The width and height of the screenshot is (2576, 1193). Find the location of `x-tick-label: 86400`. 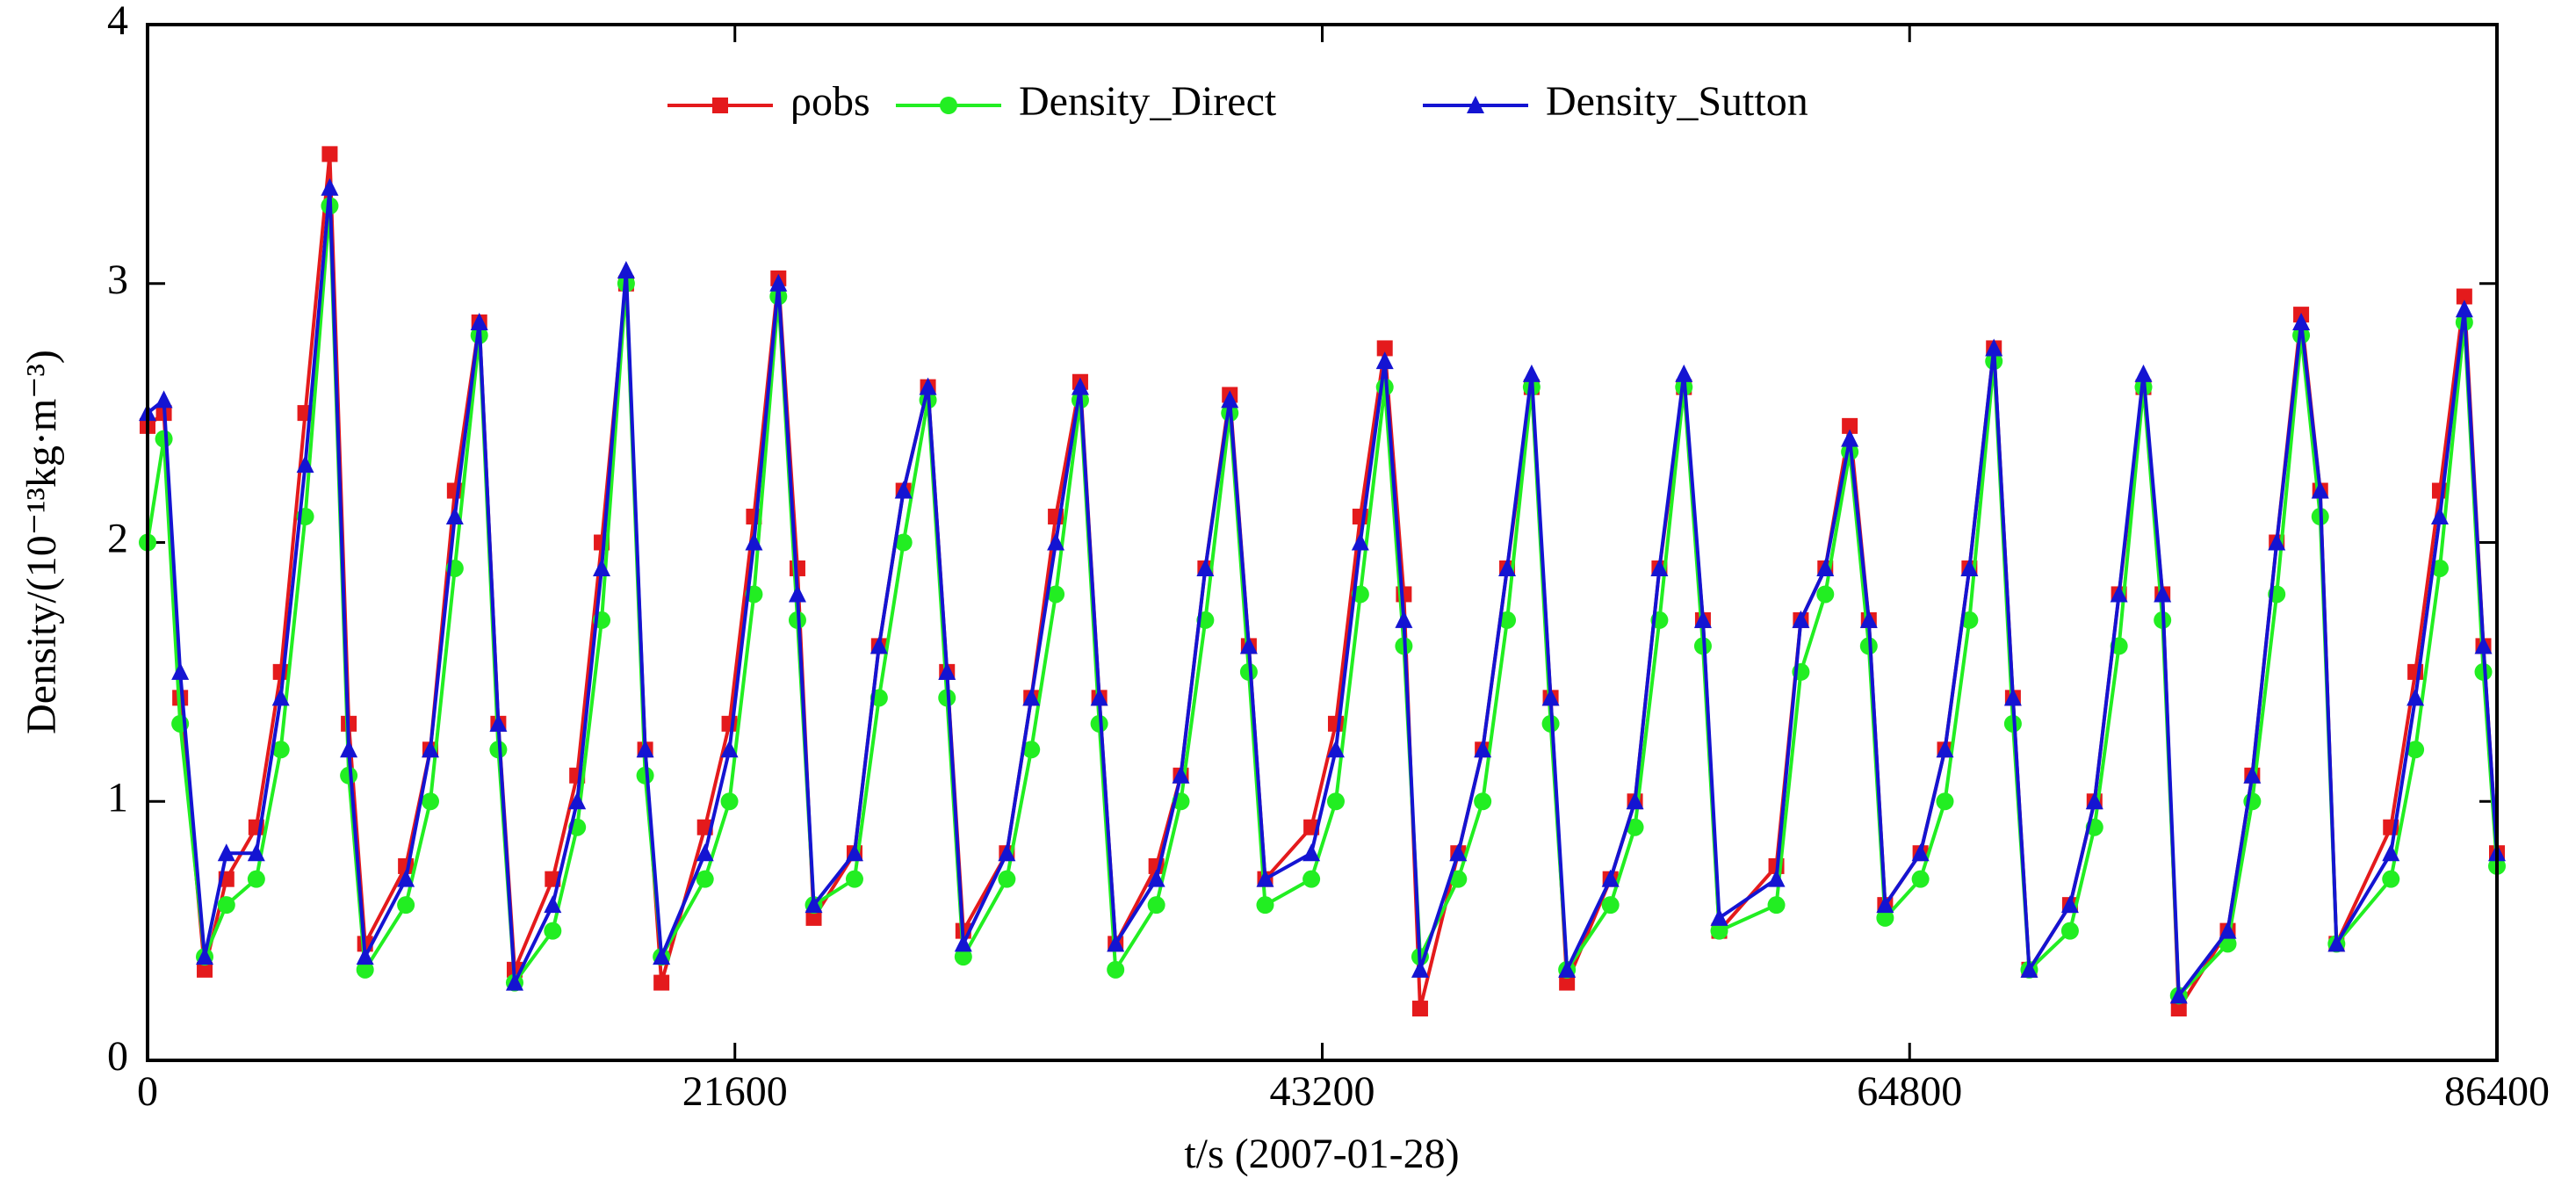

x-tick-label: 86400 is located at coordinates (2497, 1091).